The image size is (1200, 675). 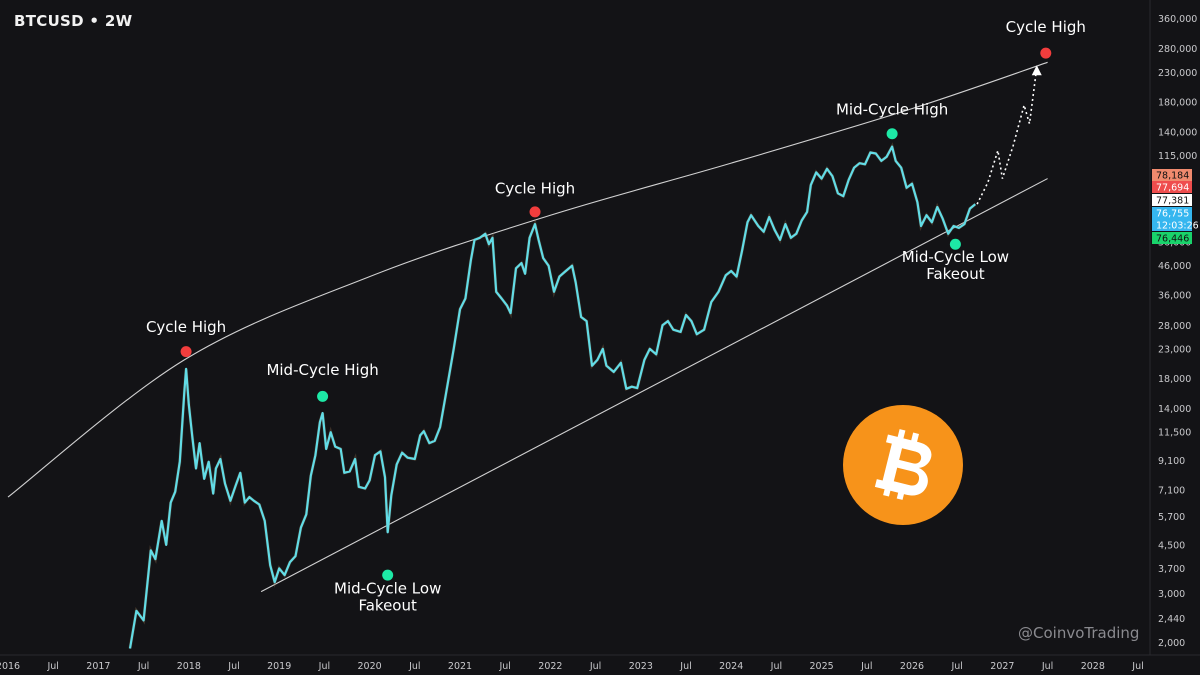 What do you see at coordinates (731, 666) in the screenshot?
I see `x-tick-label: 2024` at bounding box center [731, 666].